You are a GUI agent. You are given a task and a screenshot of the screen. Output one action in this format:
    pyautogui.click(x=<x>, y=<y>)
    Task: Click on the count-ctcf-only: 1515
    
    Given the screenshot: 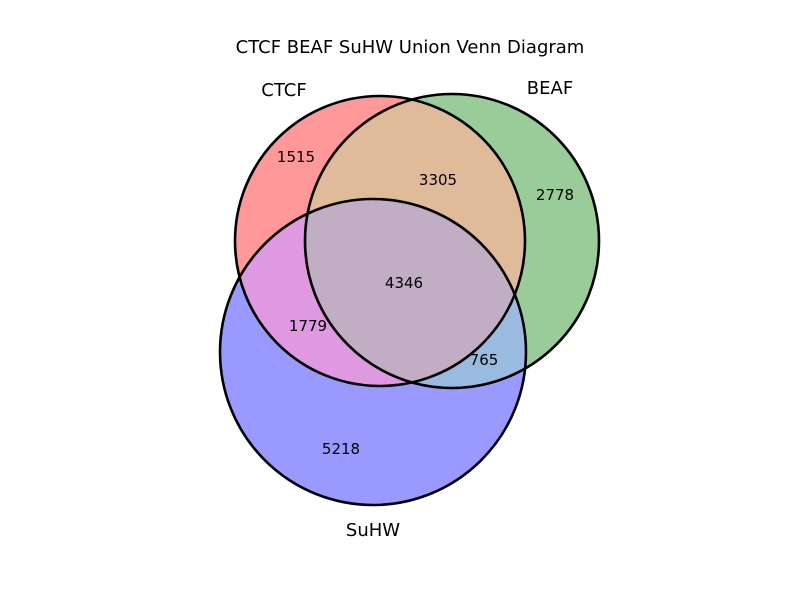 What is the action you would take?
    pyautogui.click(x=296, y=157)
    